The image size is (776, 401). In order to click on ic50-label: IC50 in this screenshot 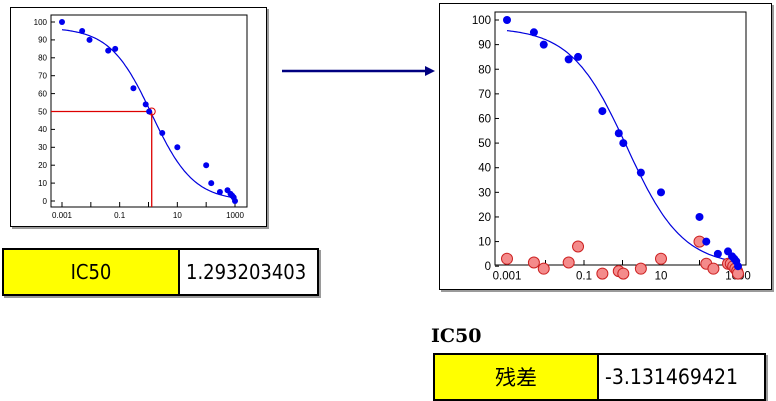, I will do `click(92, 272)`.